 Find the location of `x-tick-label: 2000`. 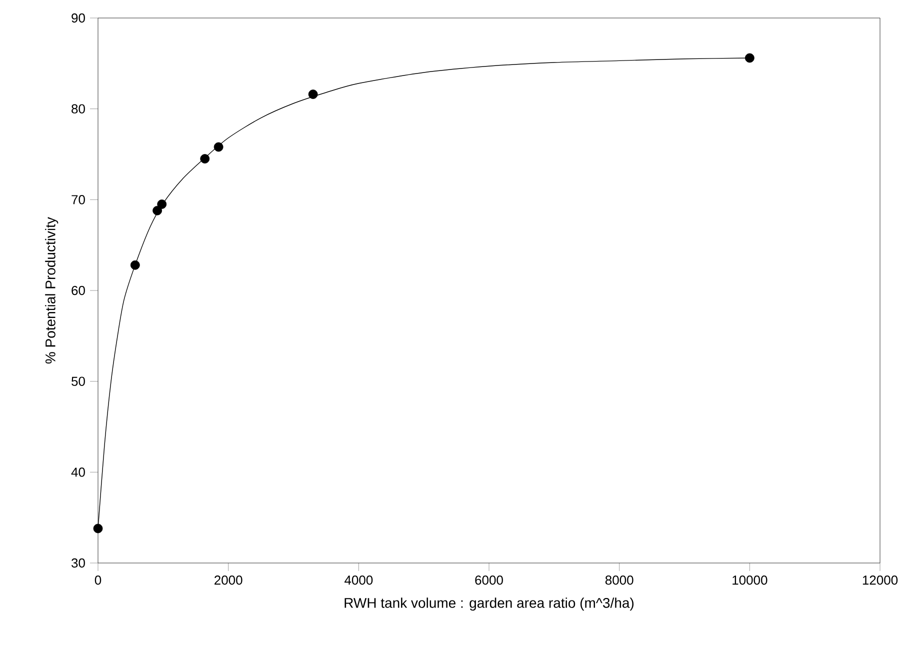

x-tick-label: 2000 is located at coordinates (228, 580).